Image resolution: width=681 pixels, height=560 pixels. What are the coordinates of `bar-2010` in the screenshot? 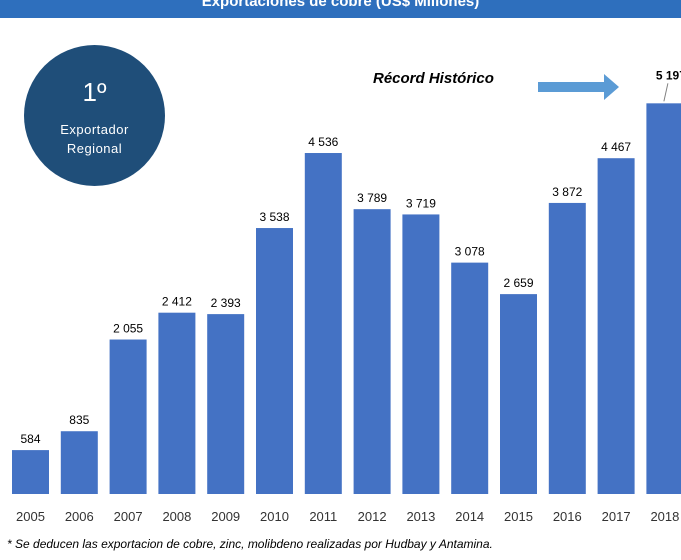 It's located at (274, 361).